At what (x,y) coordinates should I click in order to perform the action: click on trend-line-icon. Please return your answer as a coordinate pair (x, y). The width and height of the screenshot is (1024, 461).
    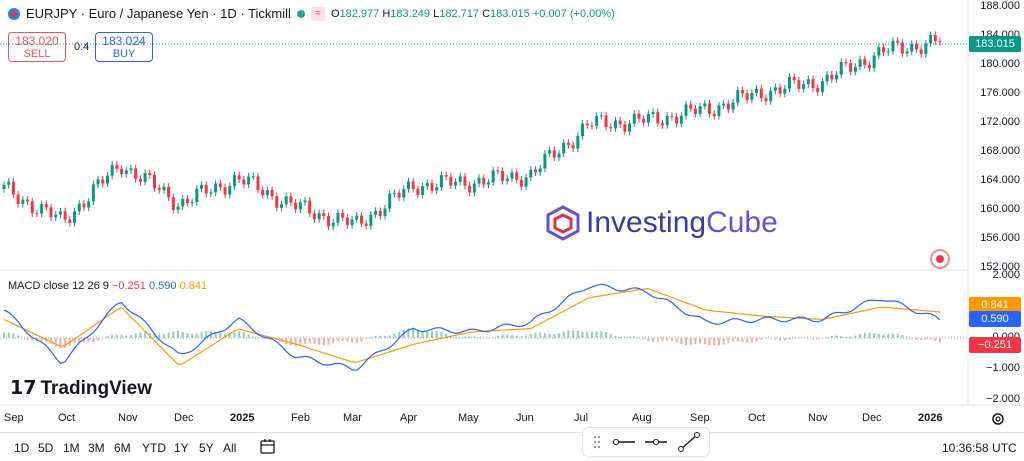
    Looking at the image, I should click on (689, 442).